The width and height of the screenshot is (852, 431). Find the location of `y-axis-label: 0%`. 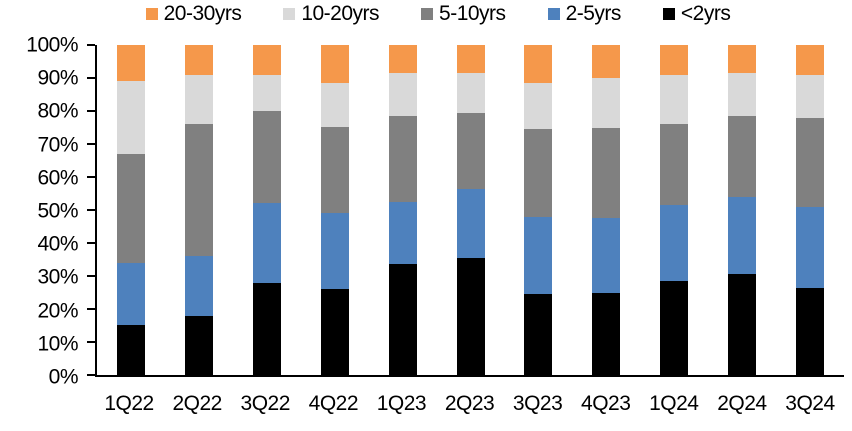

y-axis-label: 0% is located at coordinates (63, 377).